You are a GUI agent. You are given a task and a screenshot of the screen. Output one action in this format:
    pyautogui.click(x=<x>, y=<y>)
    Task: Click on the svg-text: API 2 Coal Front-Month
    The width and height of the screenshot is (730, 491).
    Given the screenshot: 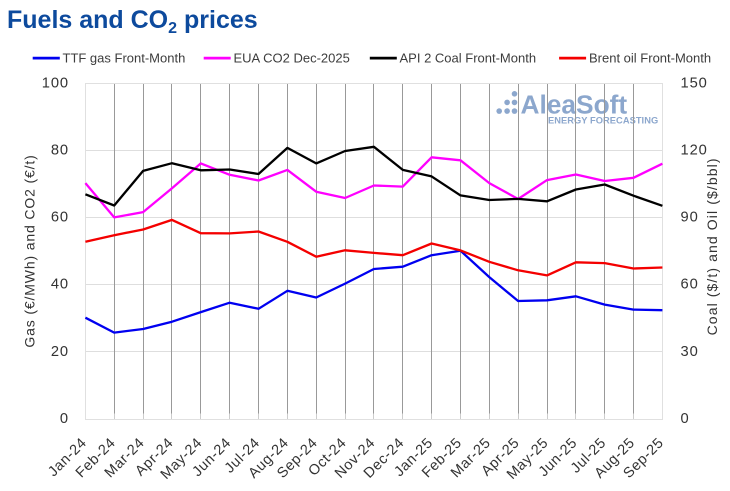 What is the action you would take?
    pyautogui.click(x=468, y=57)
    